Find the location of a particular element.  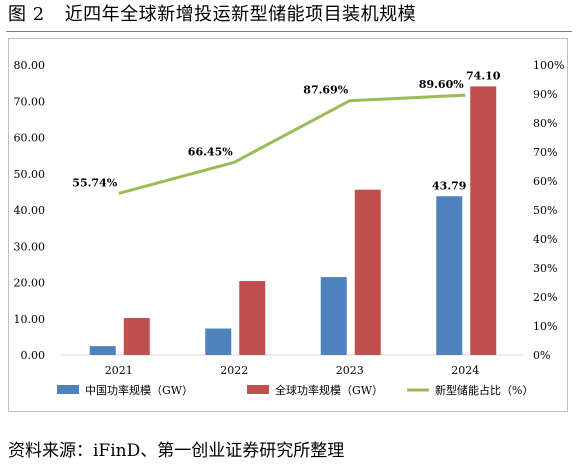

y-right-tick-label: 20% is located at coordinates (545, 297).